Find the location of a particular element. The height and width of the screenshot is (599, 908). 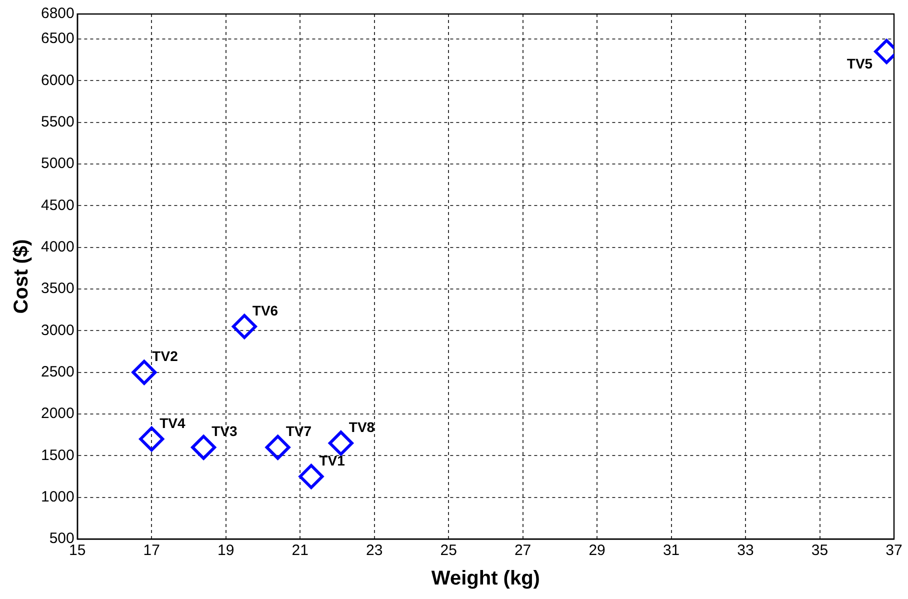

y-tick-label: 2000 is located at coordinates (57, 413).